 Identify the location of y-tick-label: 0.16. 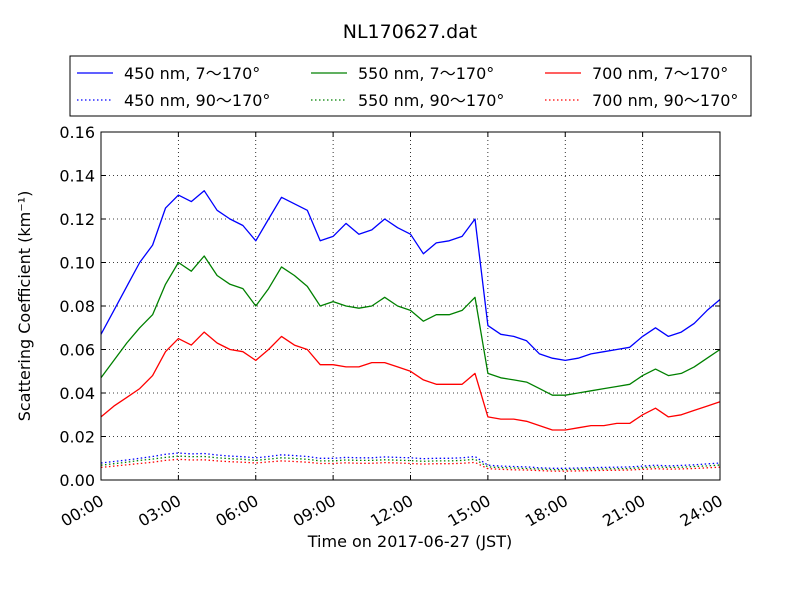
(77, 132).